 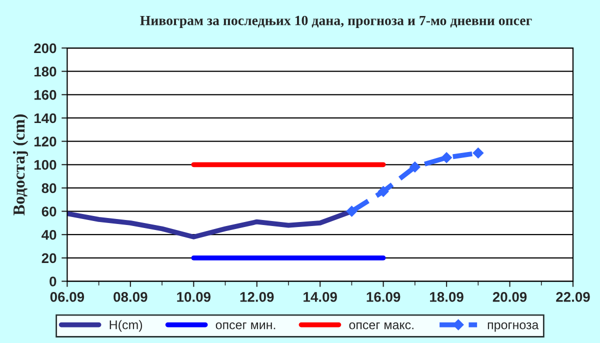 What do you see at coordinates (573, 297) in the screenshot?
I see `x-tick-label: 22.09` at bounding box center [573, 297].